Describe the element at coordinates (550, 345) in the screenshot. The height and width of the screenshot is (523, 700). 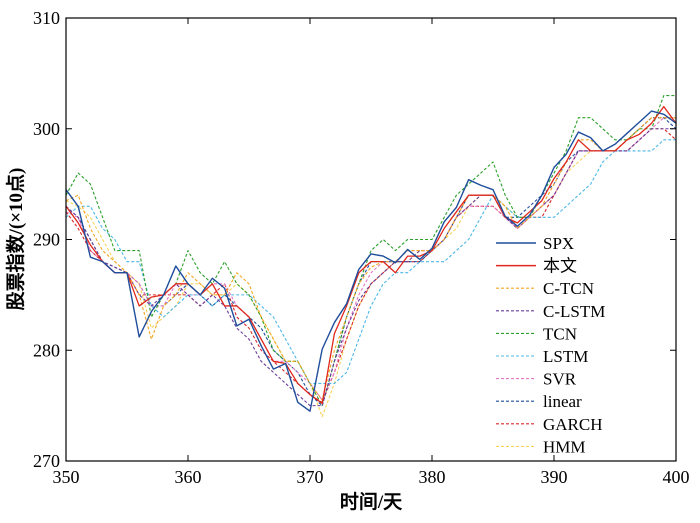
I see `legend: SPX 本文 C-TCN C-LSTM TCN LSTM SVR linear GARCH HMM` at that location.